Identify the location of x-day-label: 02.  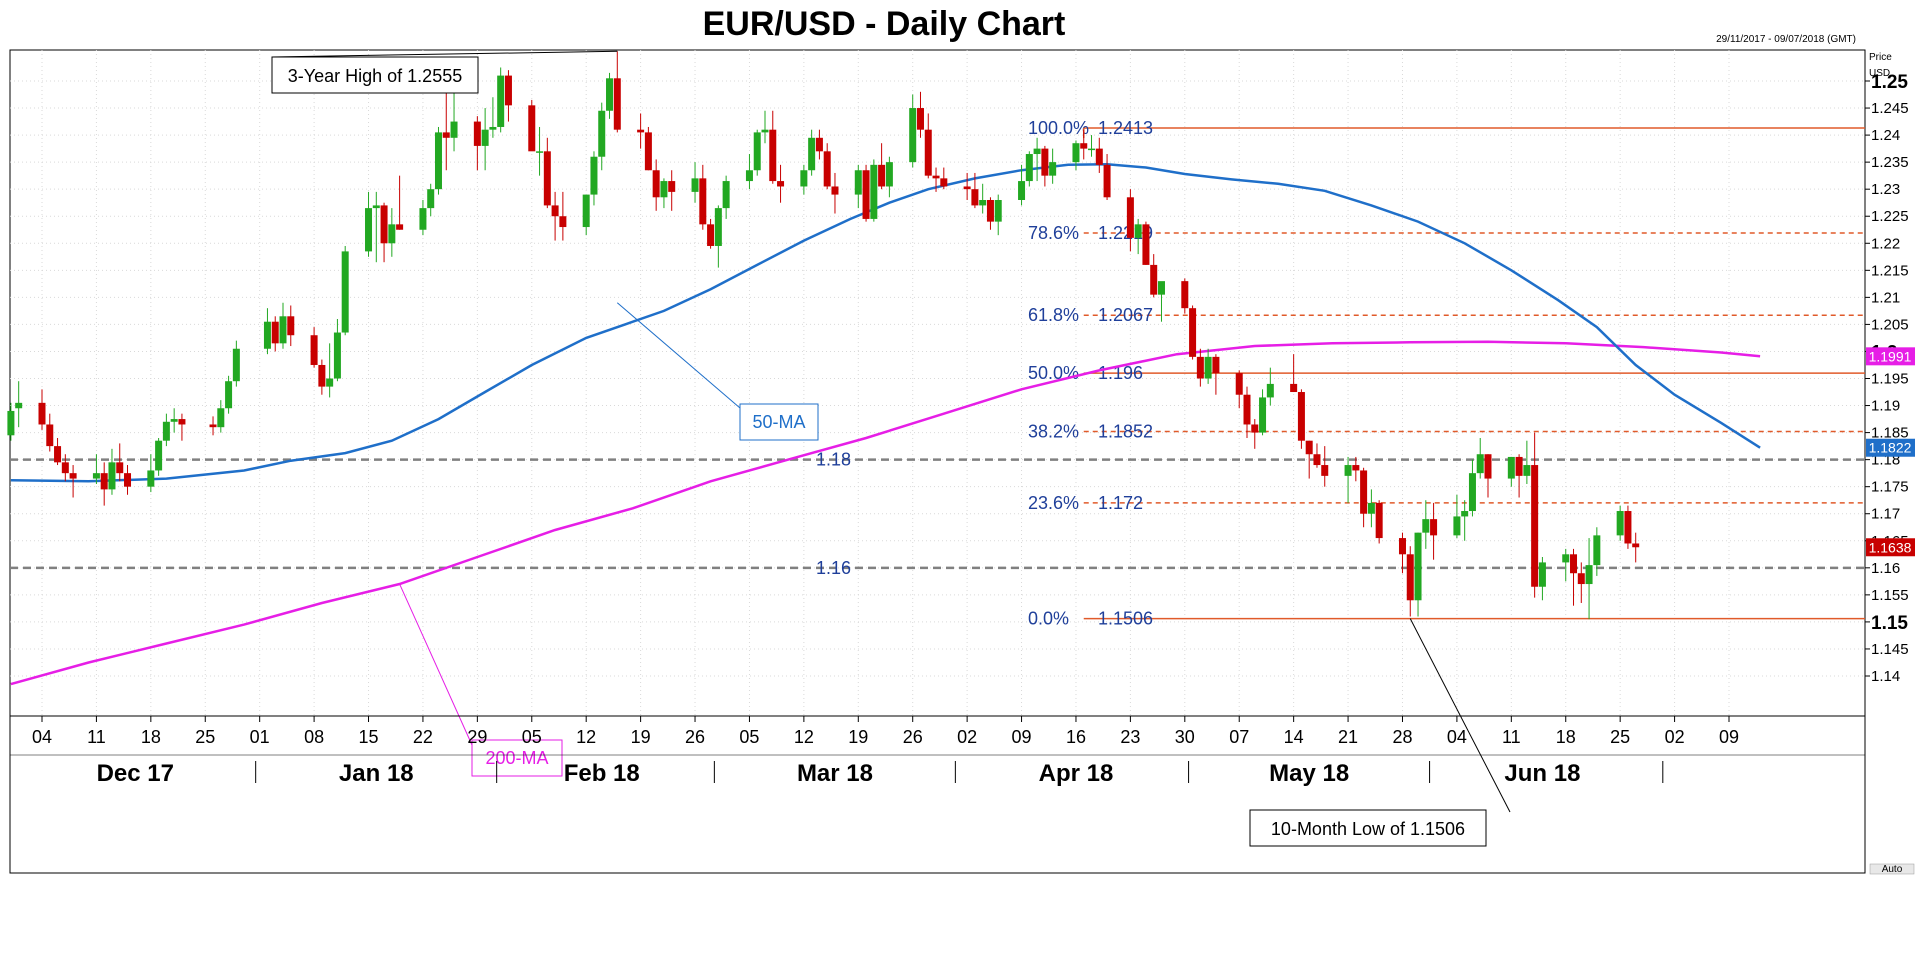
(1675, 737).